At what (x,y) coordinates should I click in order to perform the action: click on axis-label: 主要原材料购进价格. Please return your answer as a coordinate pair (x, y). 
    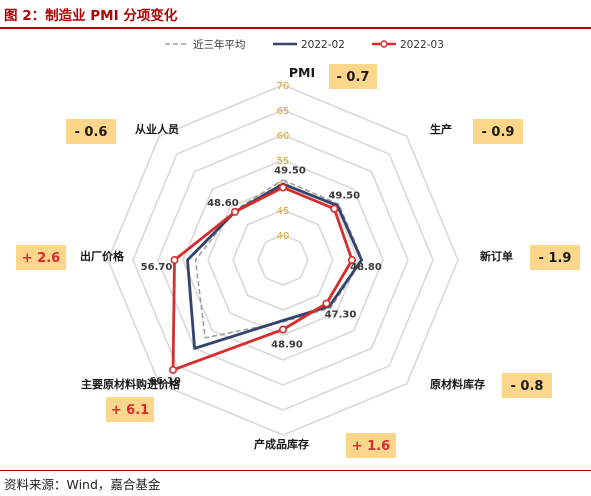
    Looking at the image, I should click on (131, 384).